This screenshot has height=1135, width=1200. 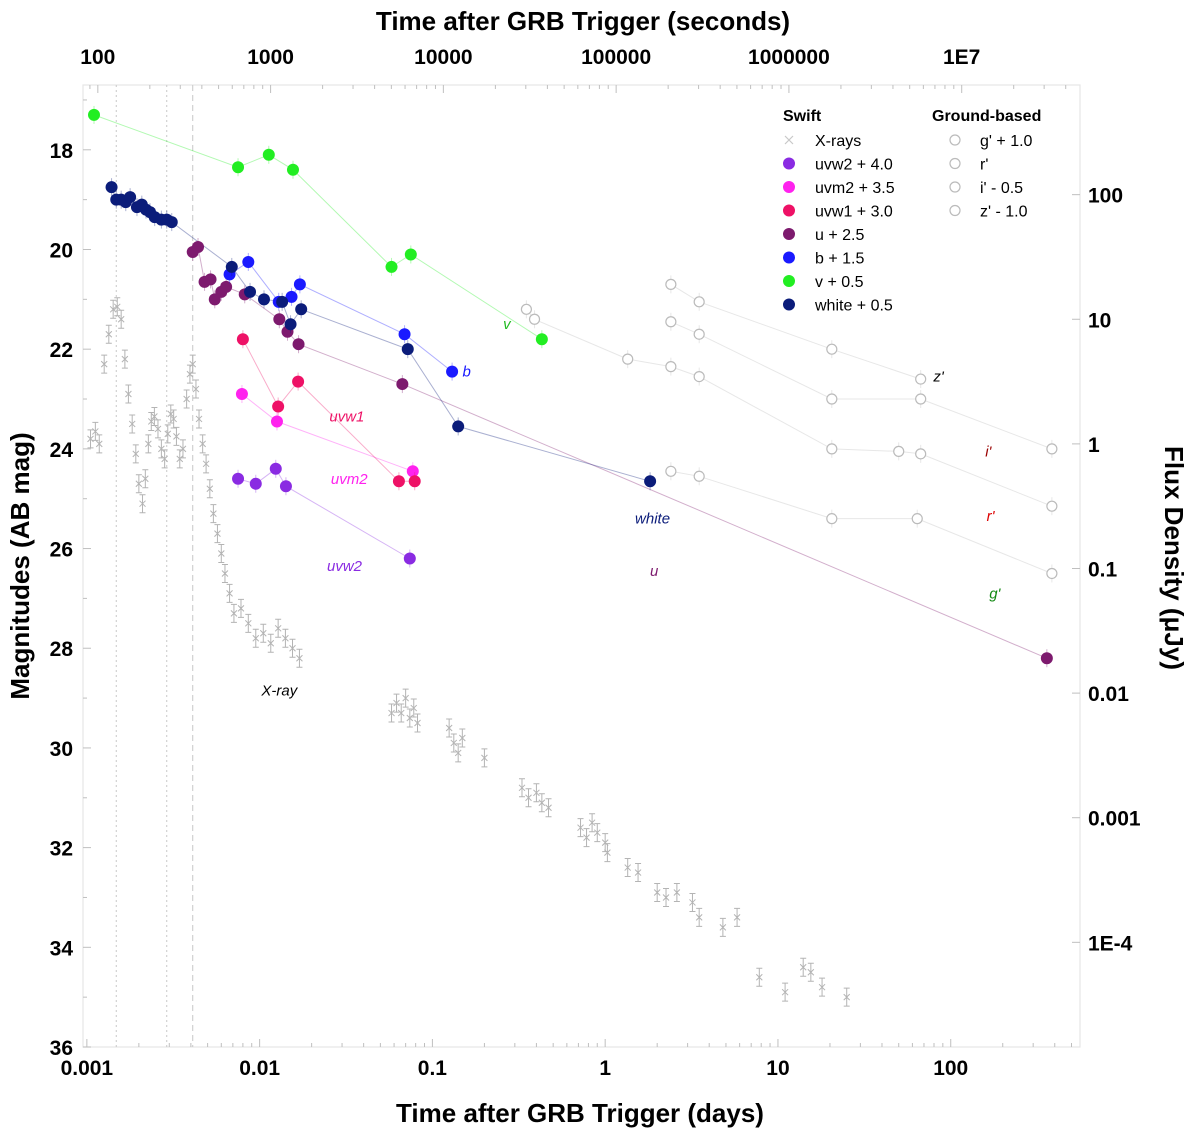 What do you see at coordinates (507, 324) in the screenshot?
I see `annotation: v` at bounding box center [507, 324].